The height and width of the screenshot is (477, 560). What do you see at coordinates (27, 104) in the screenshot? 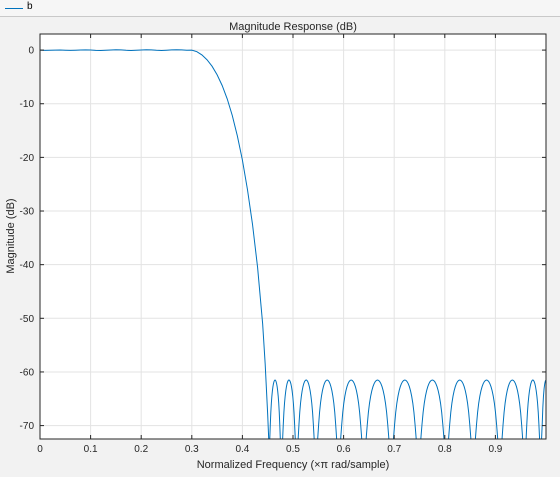
I see `y-tick-label: -10` at bounding box center [27, 104].